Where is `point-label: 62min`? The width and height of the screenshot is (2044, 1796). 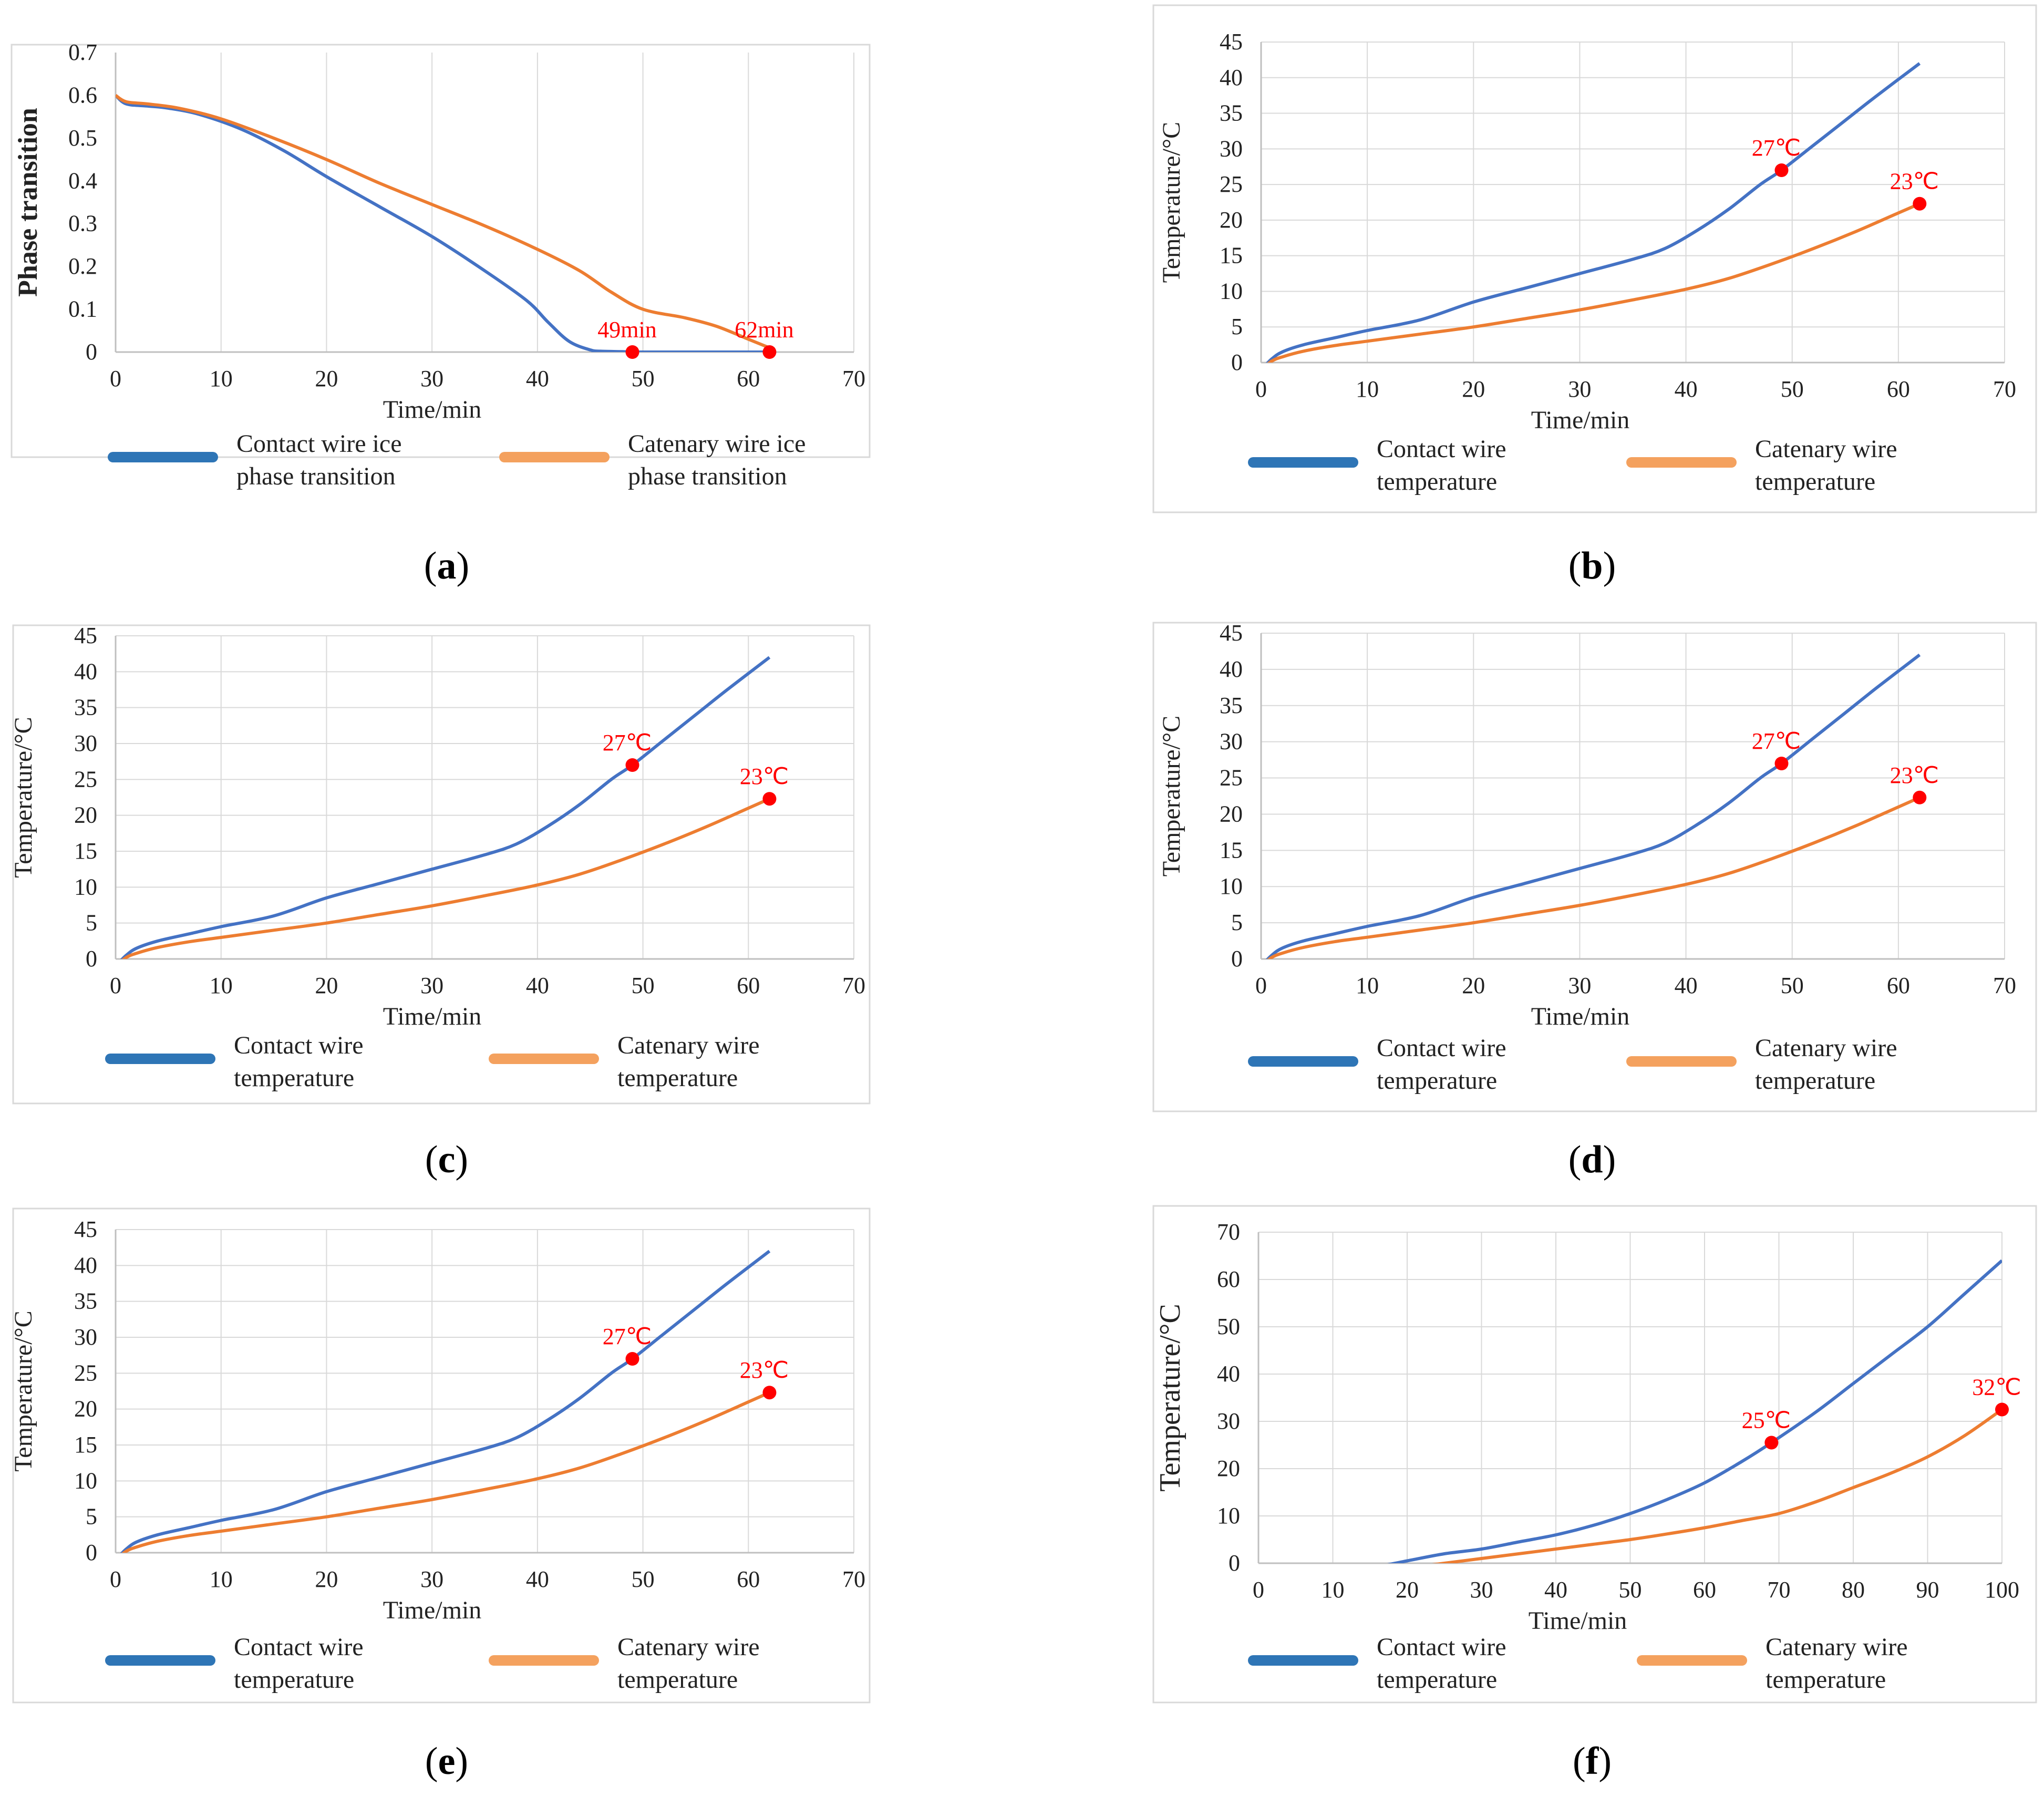 point-label: 62min is located at coordinates (764, 330).